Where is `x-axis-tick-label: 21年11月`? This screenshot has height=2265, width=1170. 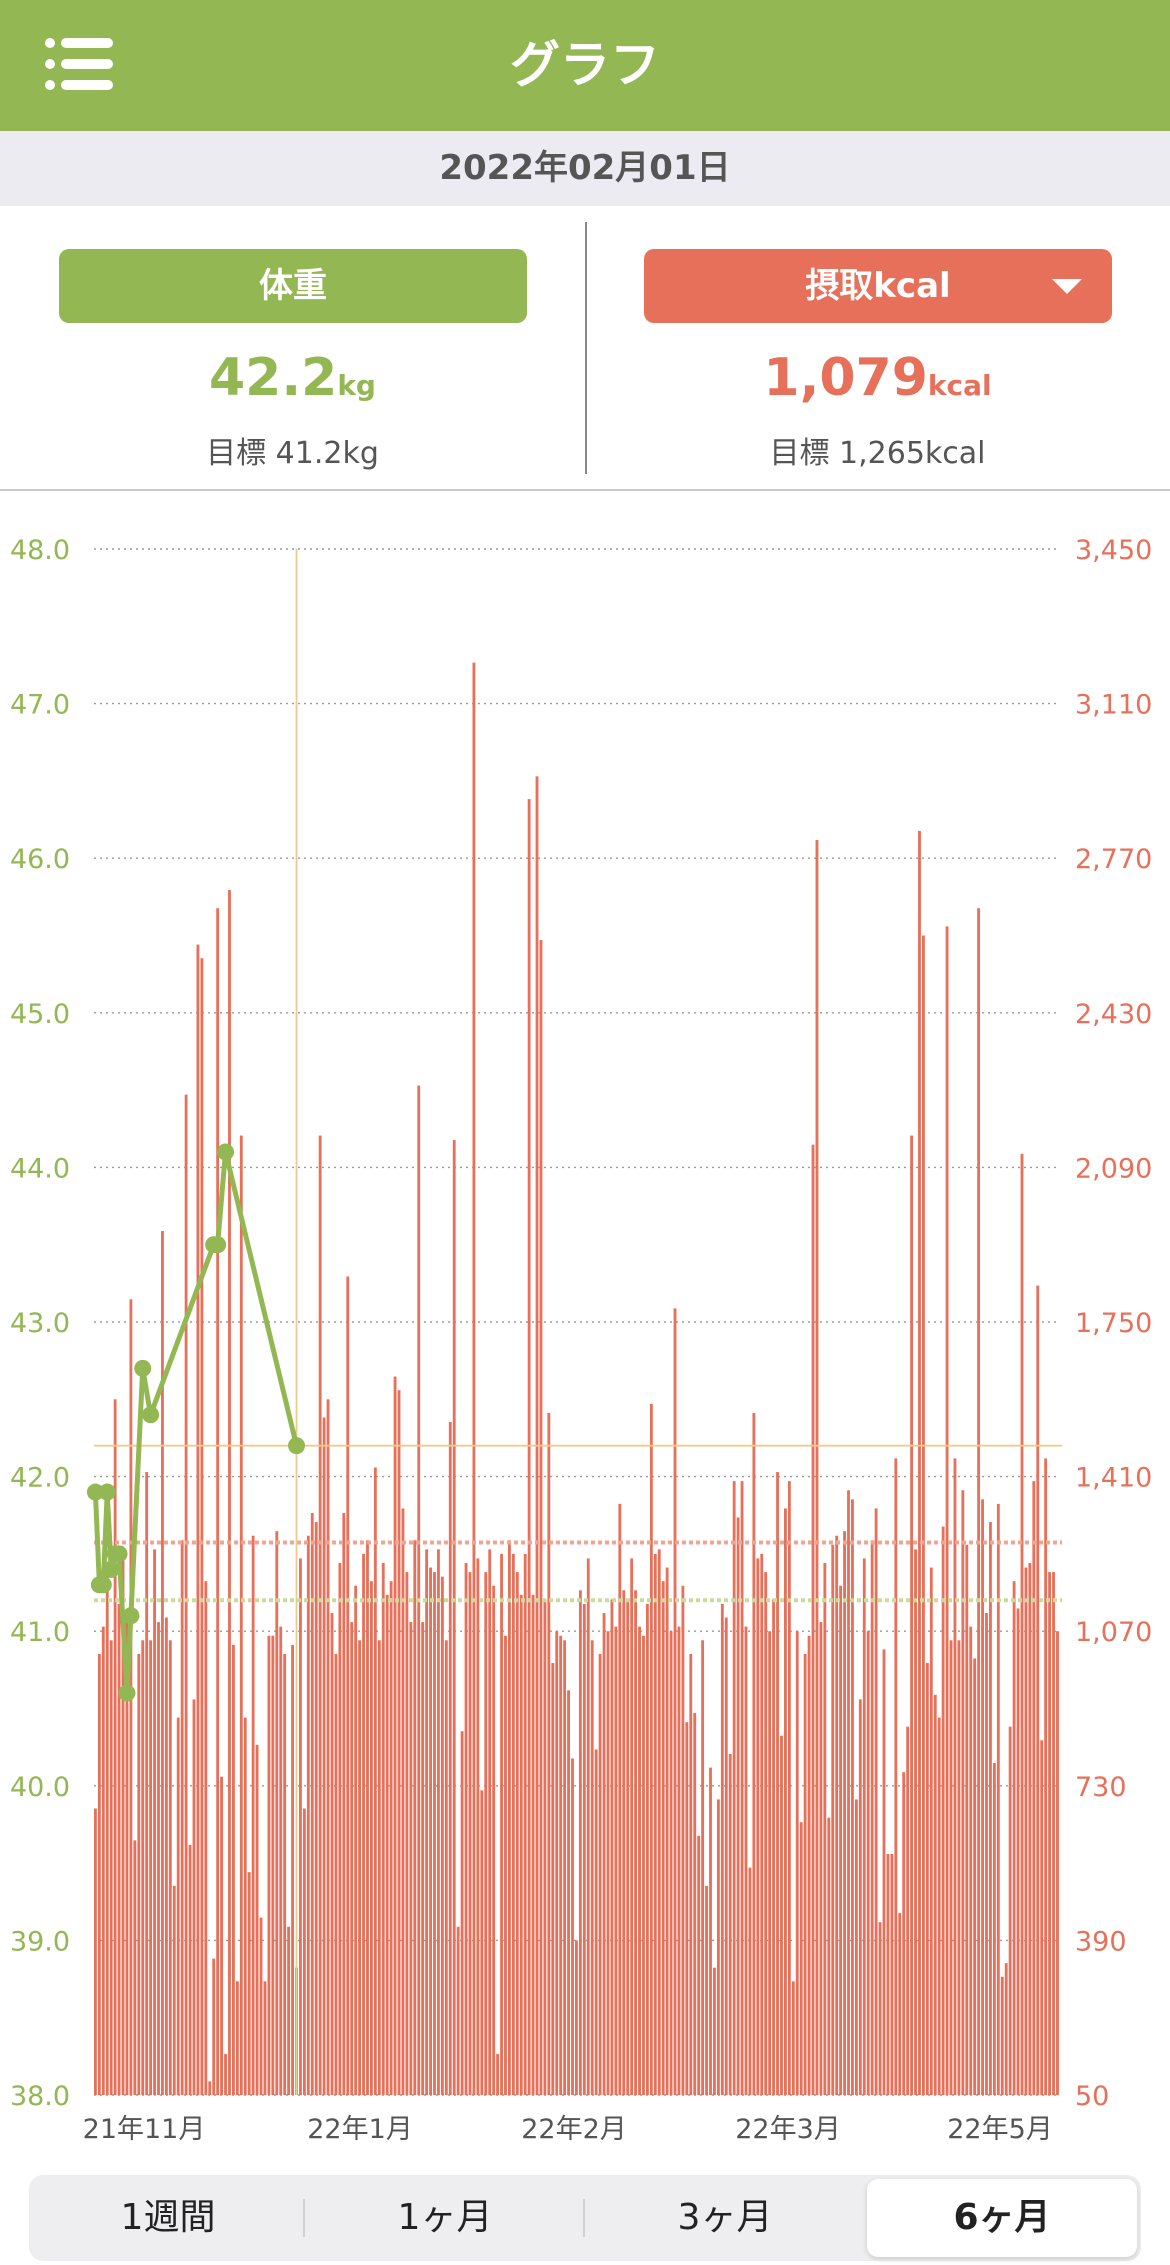
x-axis-tick-label: 21年11月 is located at coordinates (144, 2129).